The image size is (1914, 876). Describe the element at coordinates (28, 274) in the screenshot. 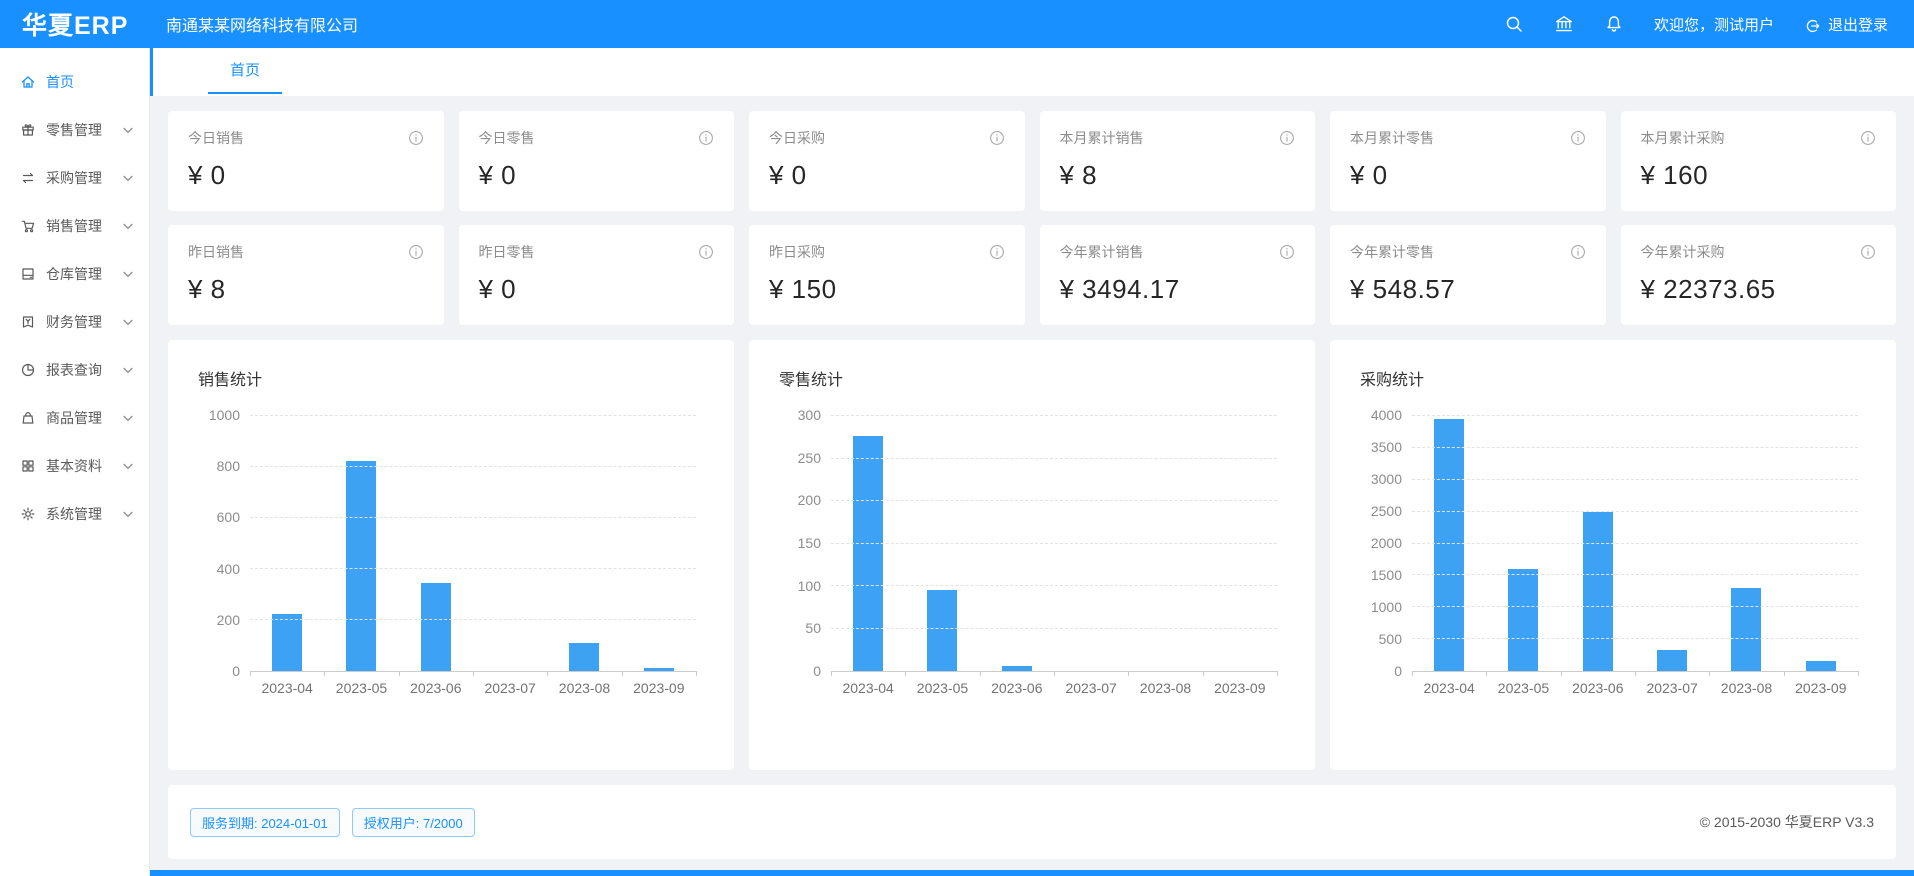

I see `warehouse-icon` at that location.